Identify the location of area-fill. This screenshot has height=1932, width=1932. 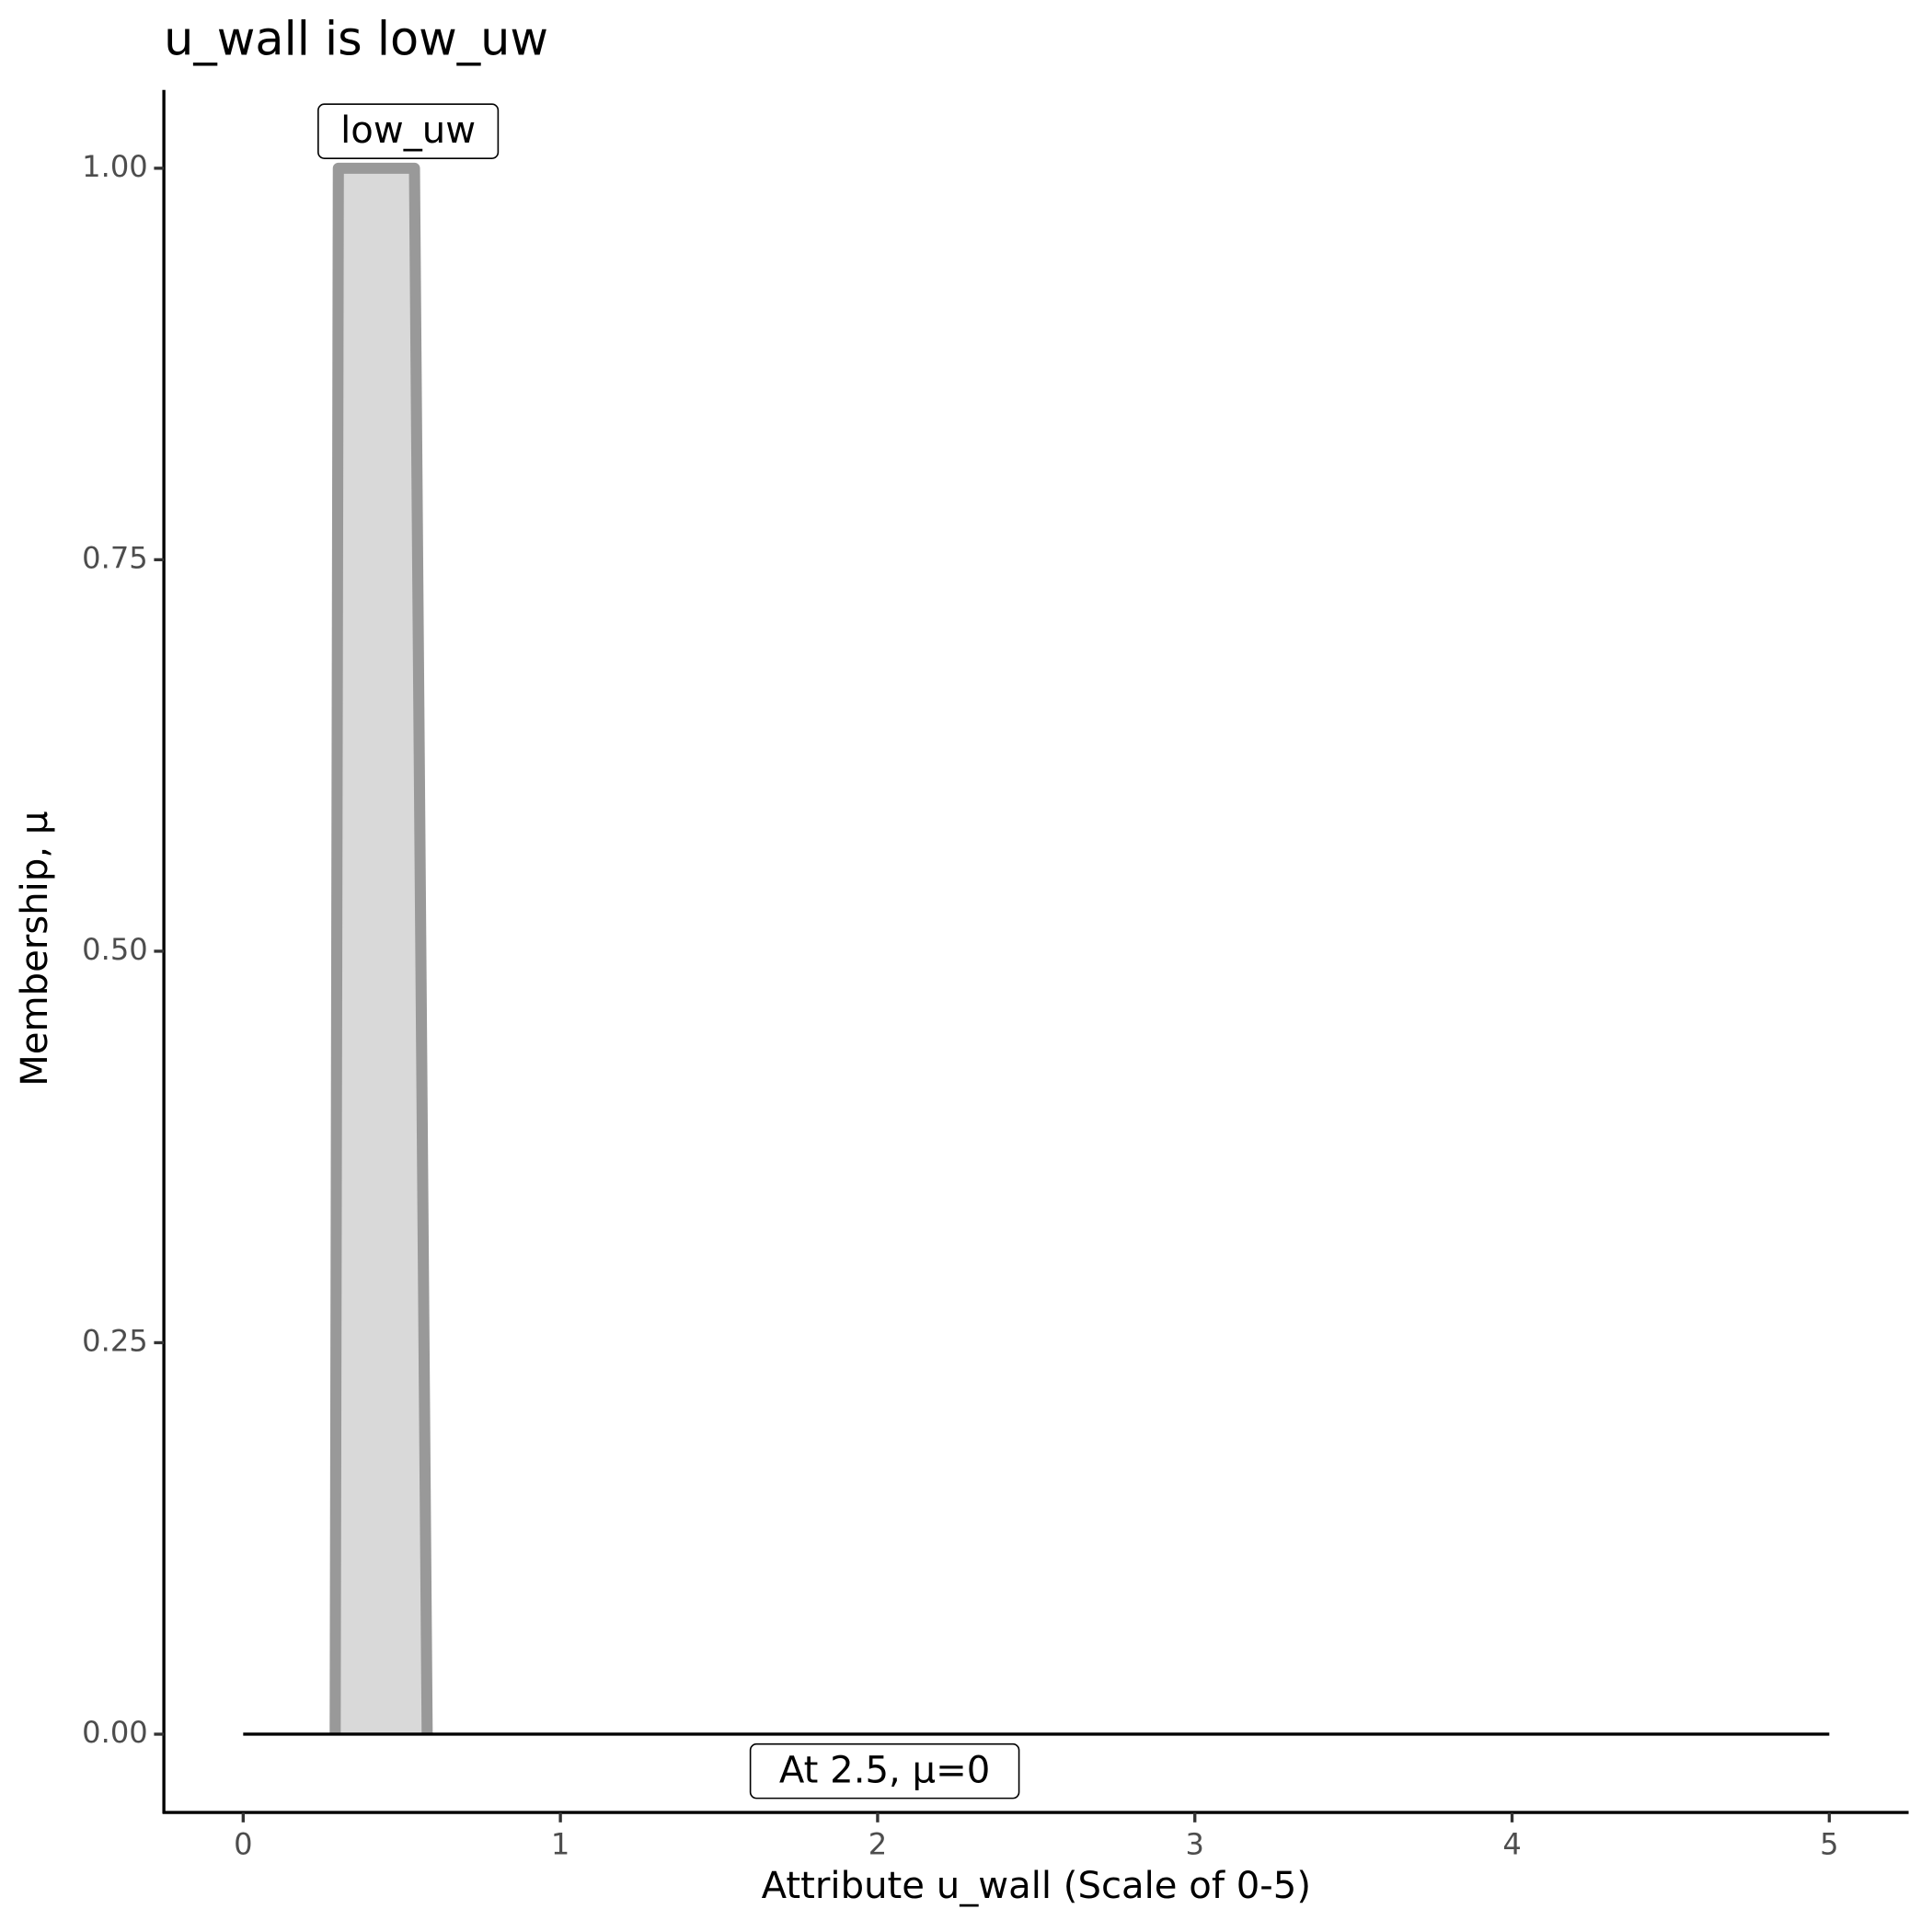
(381, 951).